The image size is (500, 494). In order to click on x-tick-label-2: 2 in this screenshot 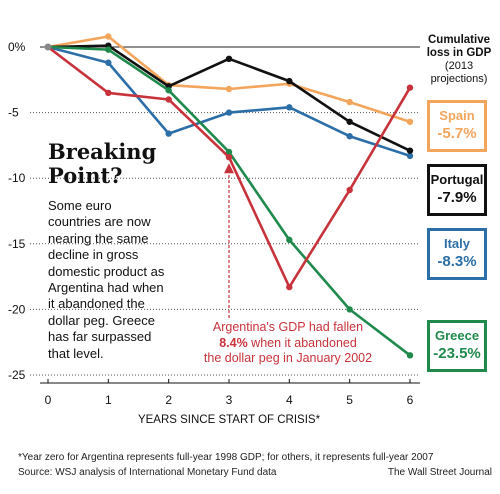, I will do `click(168, 400)`.